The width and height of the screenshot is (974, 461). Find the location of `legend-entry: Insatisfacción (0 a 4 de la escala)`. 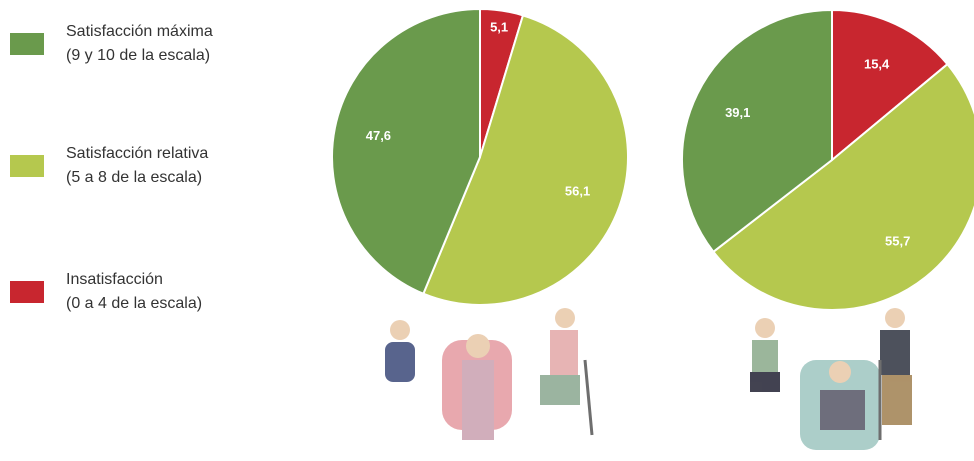

legend-entry: Insatisfacción (0 a 4 de la escala) is located at coordinates (106, 292).